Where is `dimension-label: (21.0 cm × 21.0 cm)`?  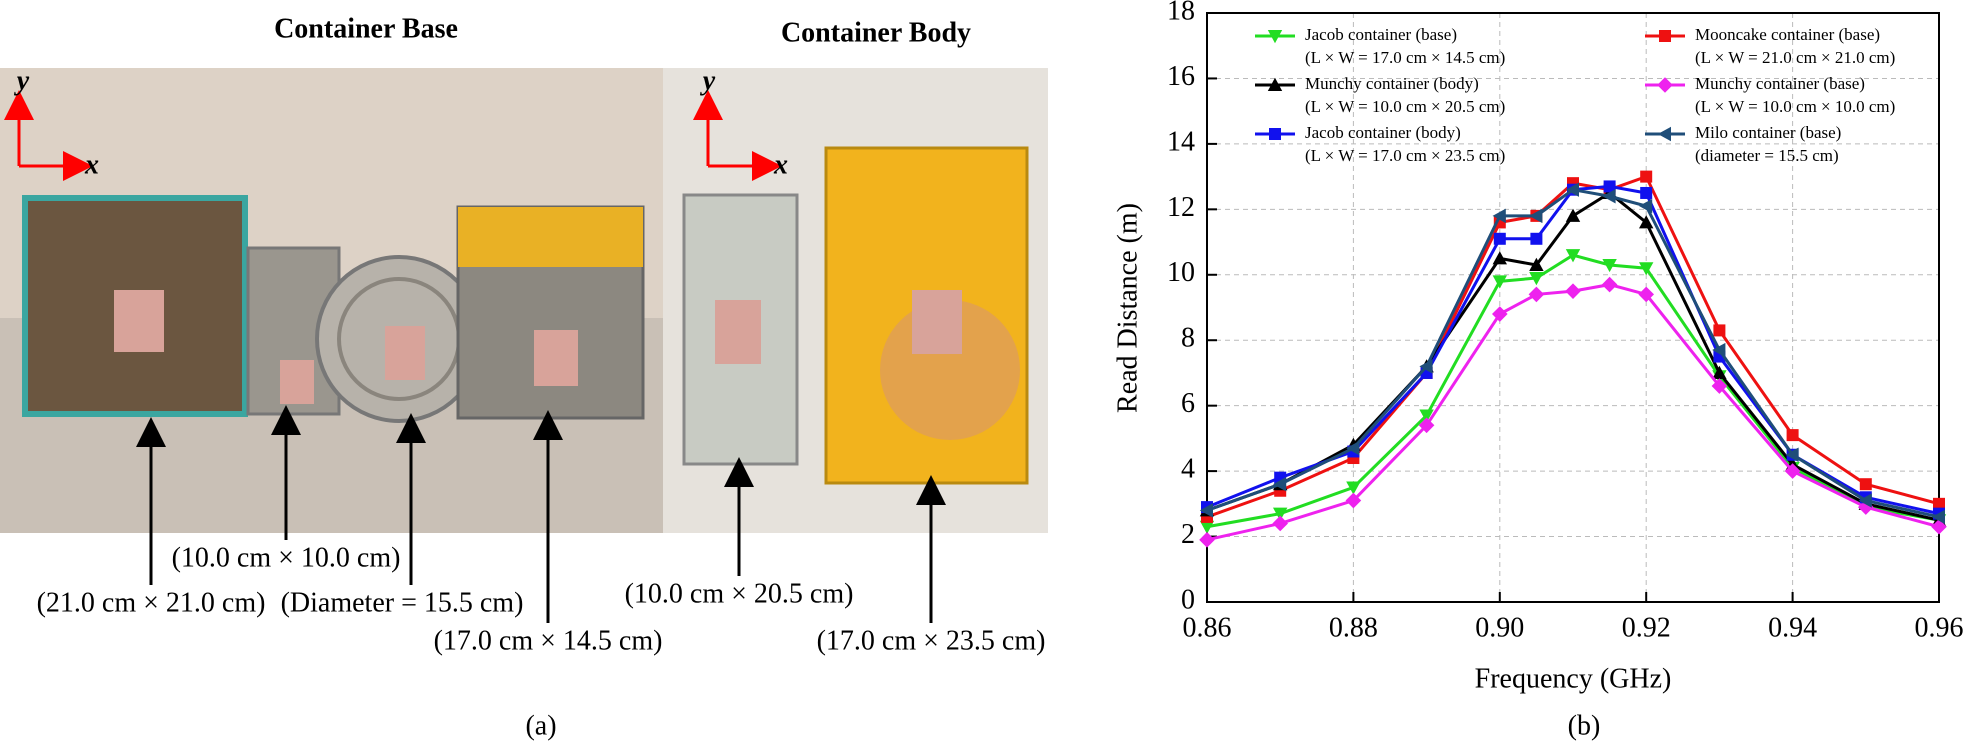 dimension-label: (21.0 cm × 21.0 cm) is located at coordinates (151, 602).